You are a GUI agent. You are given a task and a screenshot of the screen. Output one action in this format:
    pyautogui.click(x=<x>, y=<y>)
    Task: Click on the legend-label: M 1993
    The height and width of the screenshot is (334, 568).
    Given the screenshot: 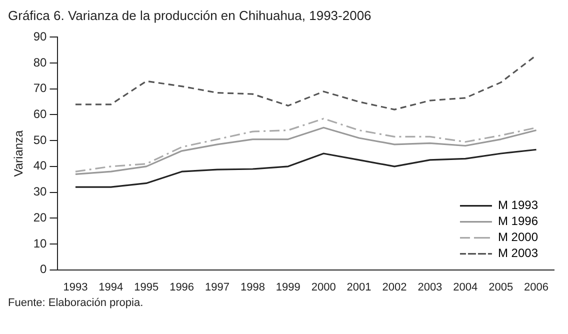 What is the action you would take?
    pyautogui.click(x=518, y=205)
    